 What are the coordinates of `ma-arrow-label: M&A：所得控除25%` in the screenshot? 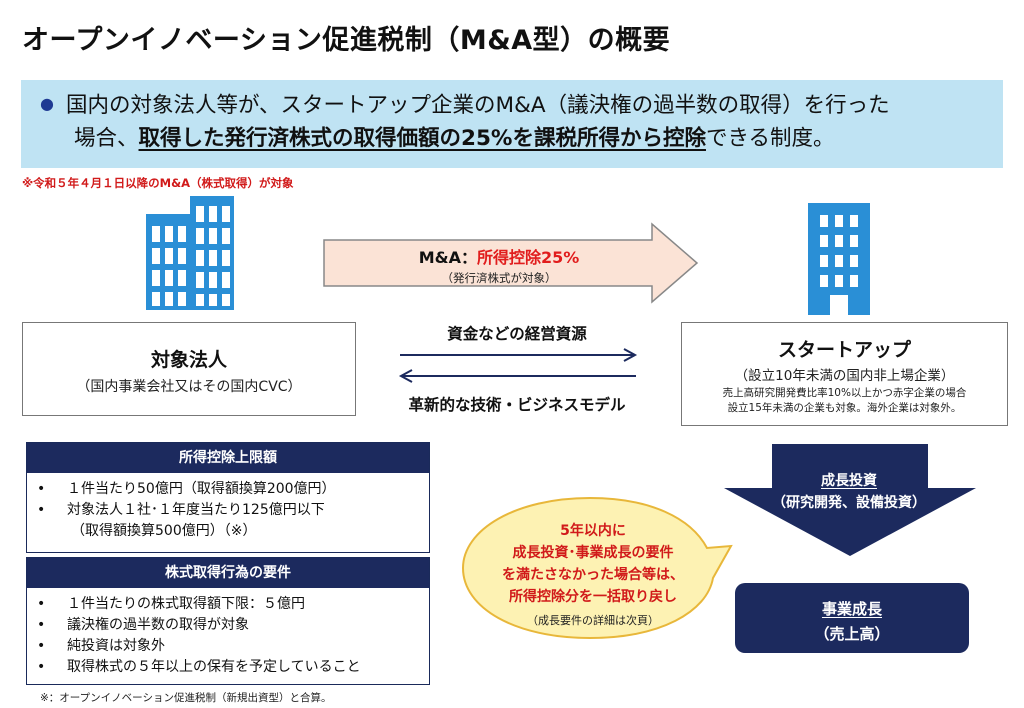 It's located at (499, 256).